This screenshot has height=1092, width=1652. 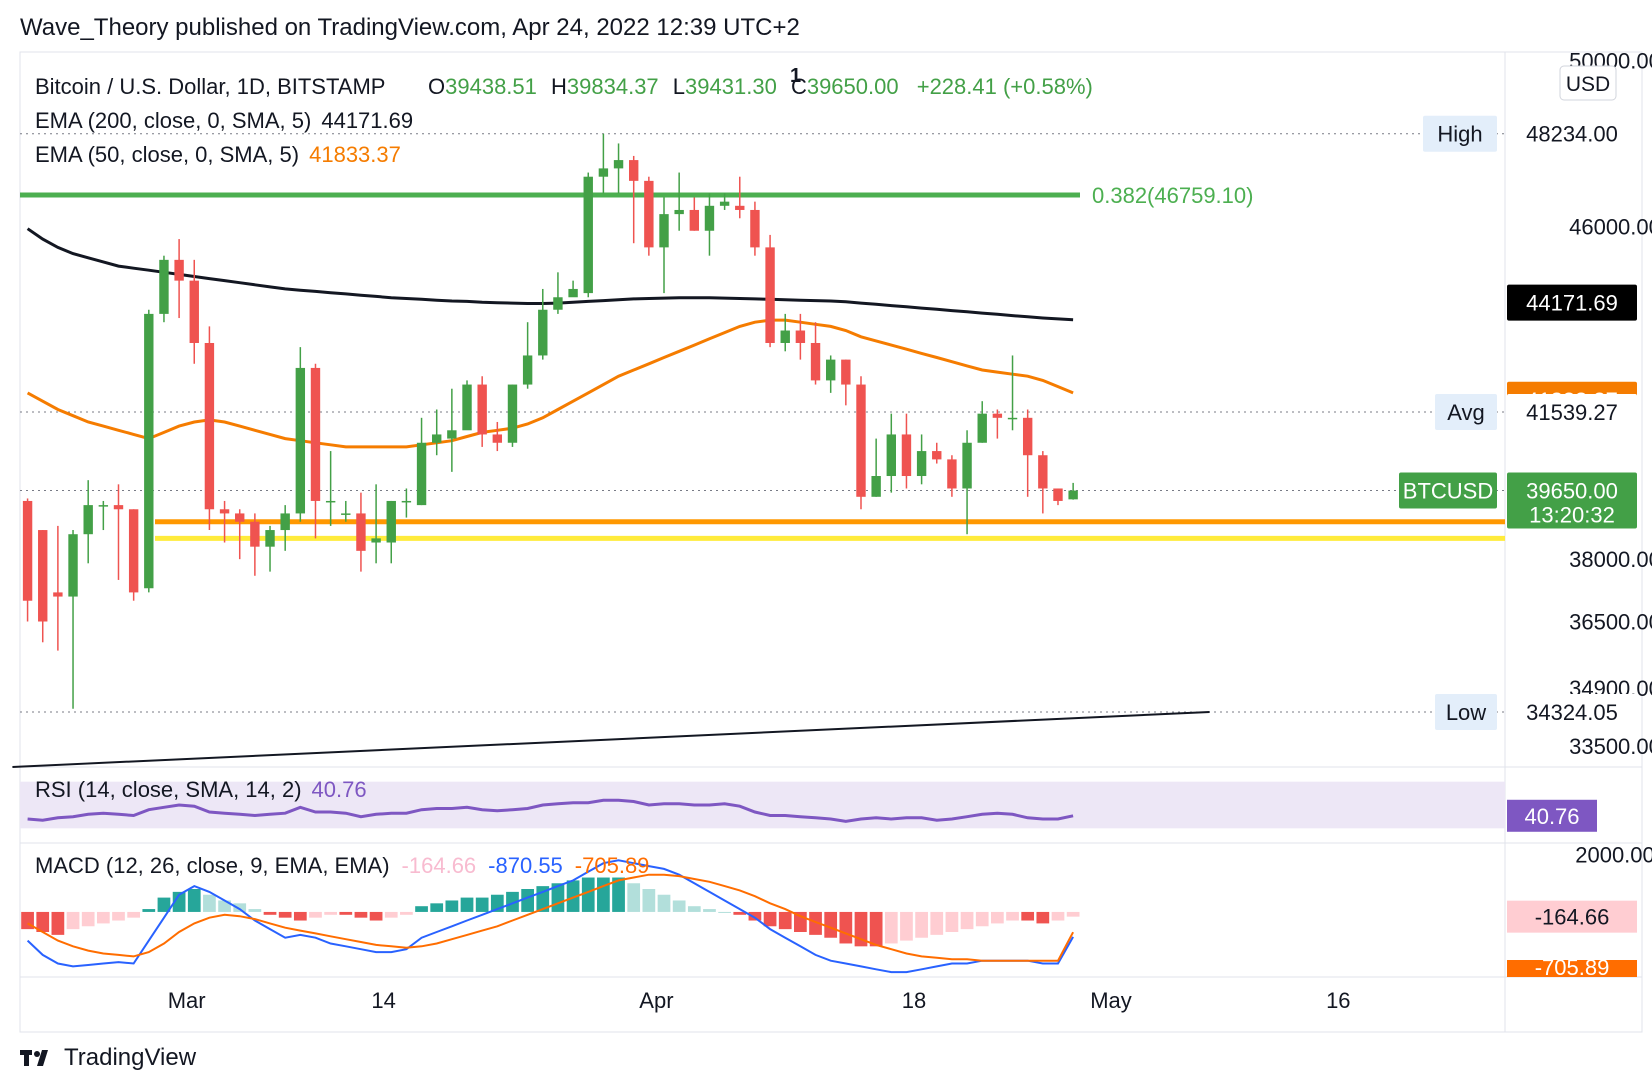 What do you see at coordinates (550, 810) in the screenshot?
I see `rsi-line` at bounding box center [550, 810].